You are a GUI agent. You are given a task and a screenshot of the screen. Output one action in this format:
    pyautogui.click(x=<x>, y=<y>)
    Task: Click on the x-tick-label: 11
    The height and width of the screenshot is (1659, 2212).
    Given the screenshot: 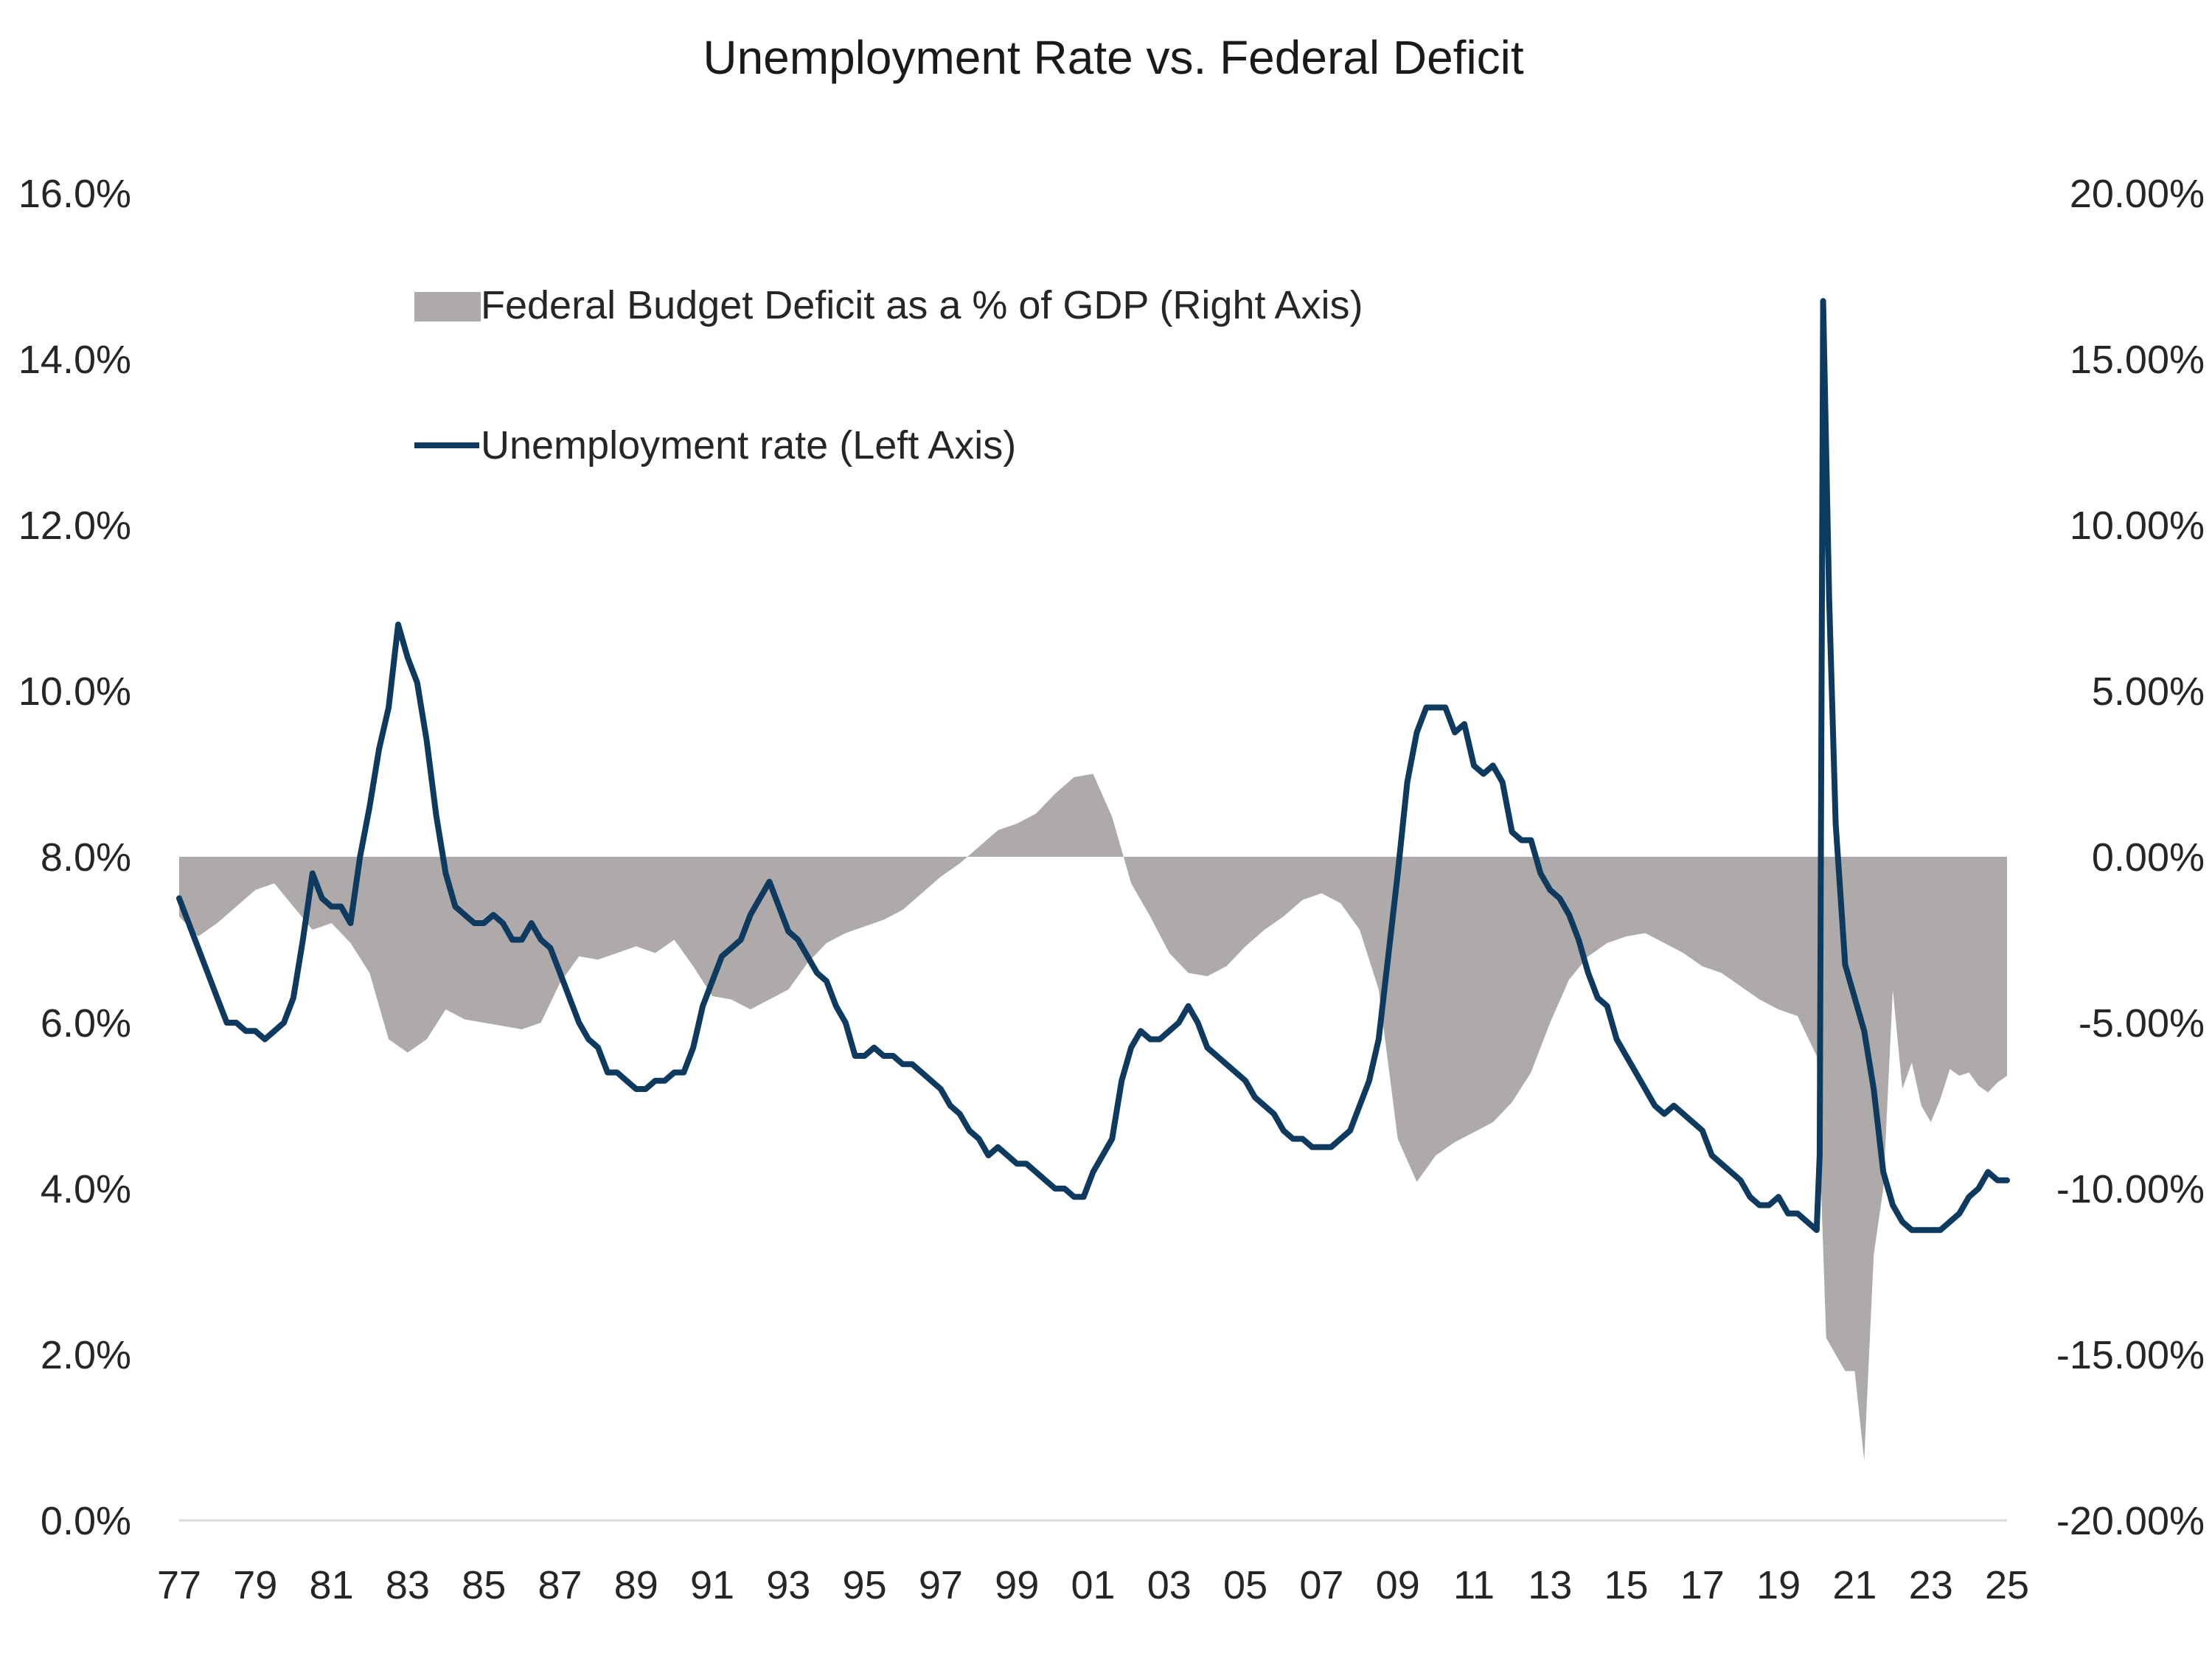 What is the action you would take?
    pyautogui.click(x=1474, y=1585)
    